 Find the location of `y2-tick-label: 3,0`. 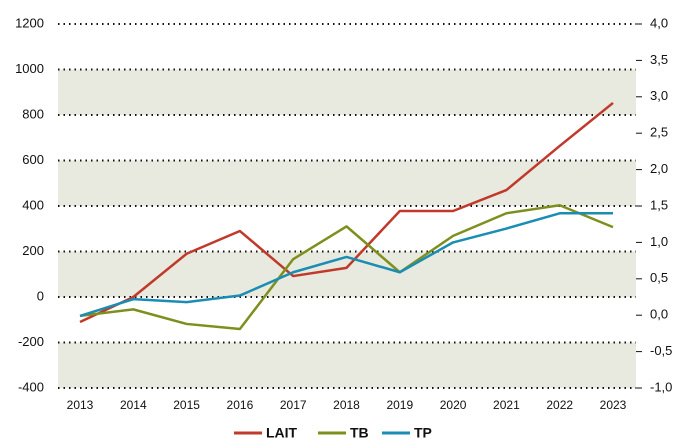

y2-tick-label: 3,0 is located at coordinates (659, 95).